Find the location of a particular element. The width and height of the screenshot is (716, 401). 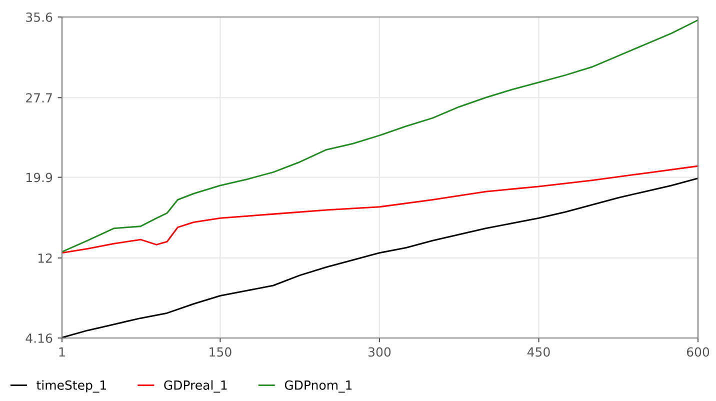

legend-label: timeStep_1 is located at coordinates (71, 386).